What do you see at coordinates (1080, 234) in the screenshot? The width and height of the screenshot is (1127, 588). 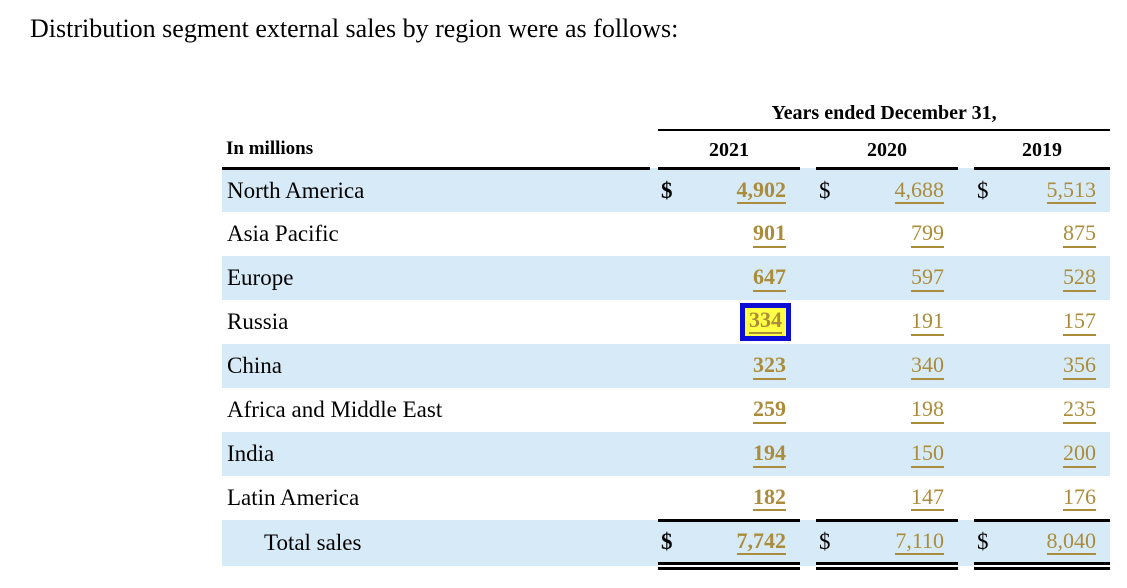 I see `sales-value-link: 875` at bounding box center [1080, 234].